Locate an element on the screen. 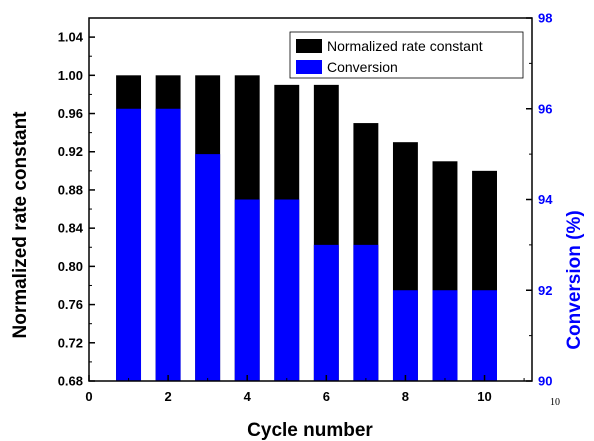  right-axis-ticks: 90 92 94 96 98 is located at coordinates (539, 200).